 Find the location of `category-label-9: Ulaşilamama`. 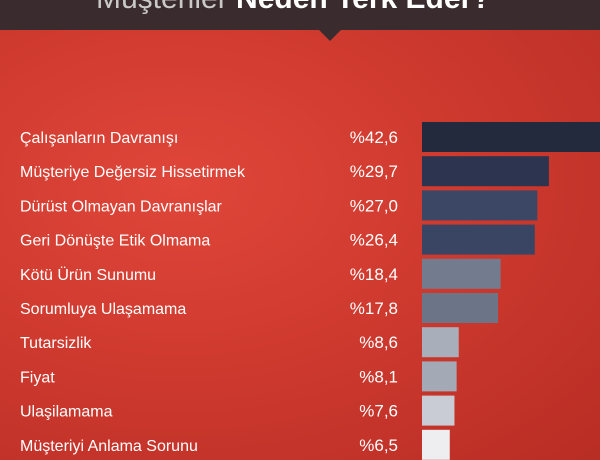

category-label-9: Ulaşilamama is located at coordinates (66, 412).